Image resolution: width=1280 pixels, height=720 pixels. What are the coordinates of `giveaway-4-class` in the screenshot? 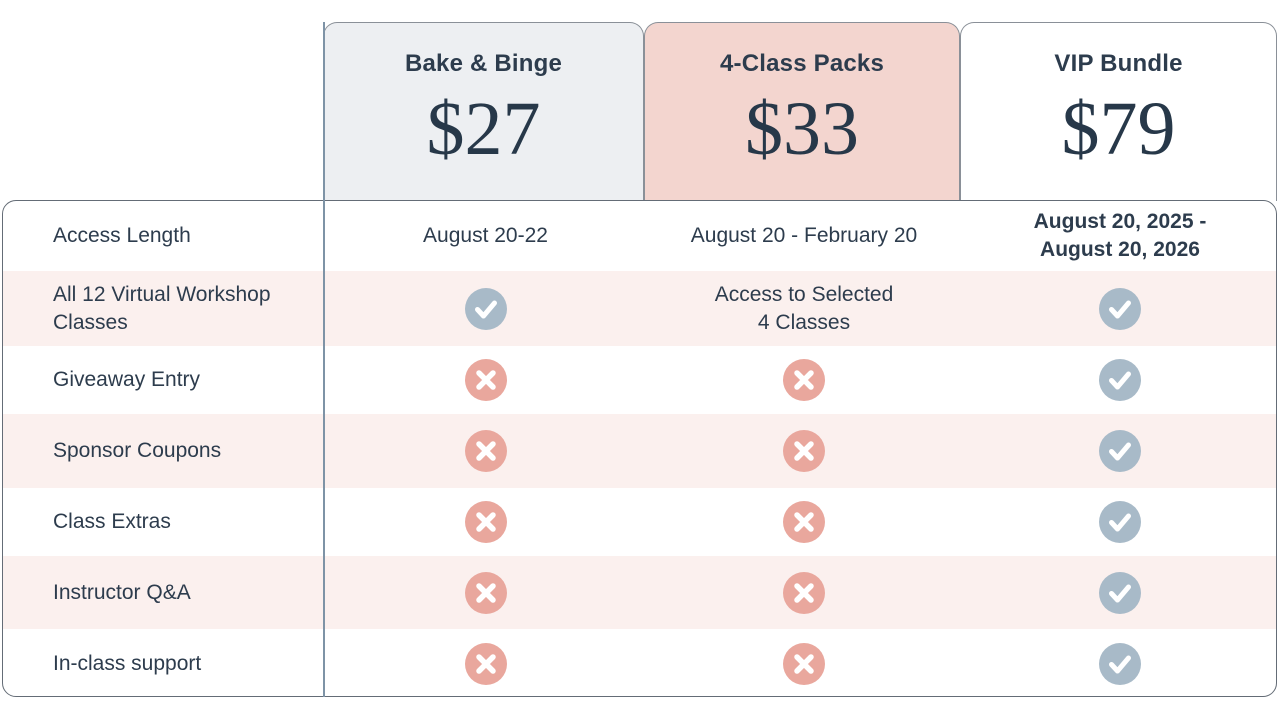 It's located at (804, 380).